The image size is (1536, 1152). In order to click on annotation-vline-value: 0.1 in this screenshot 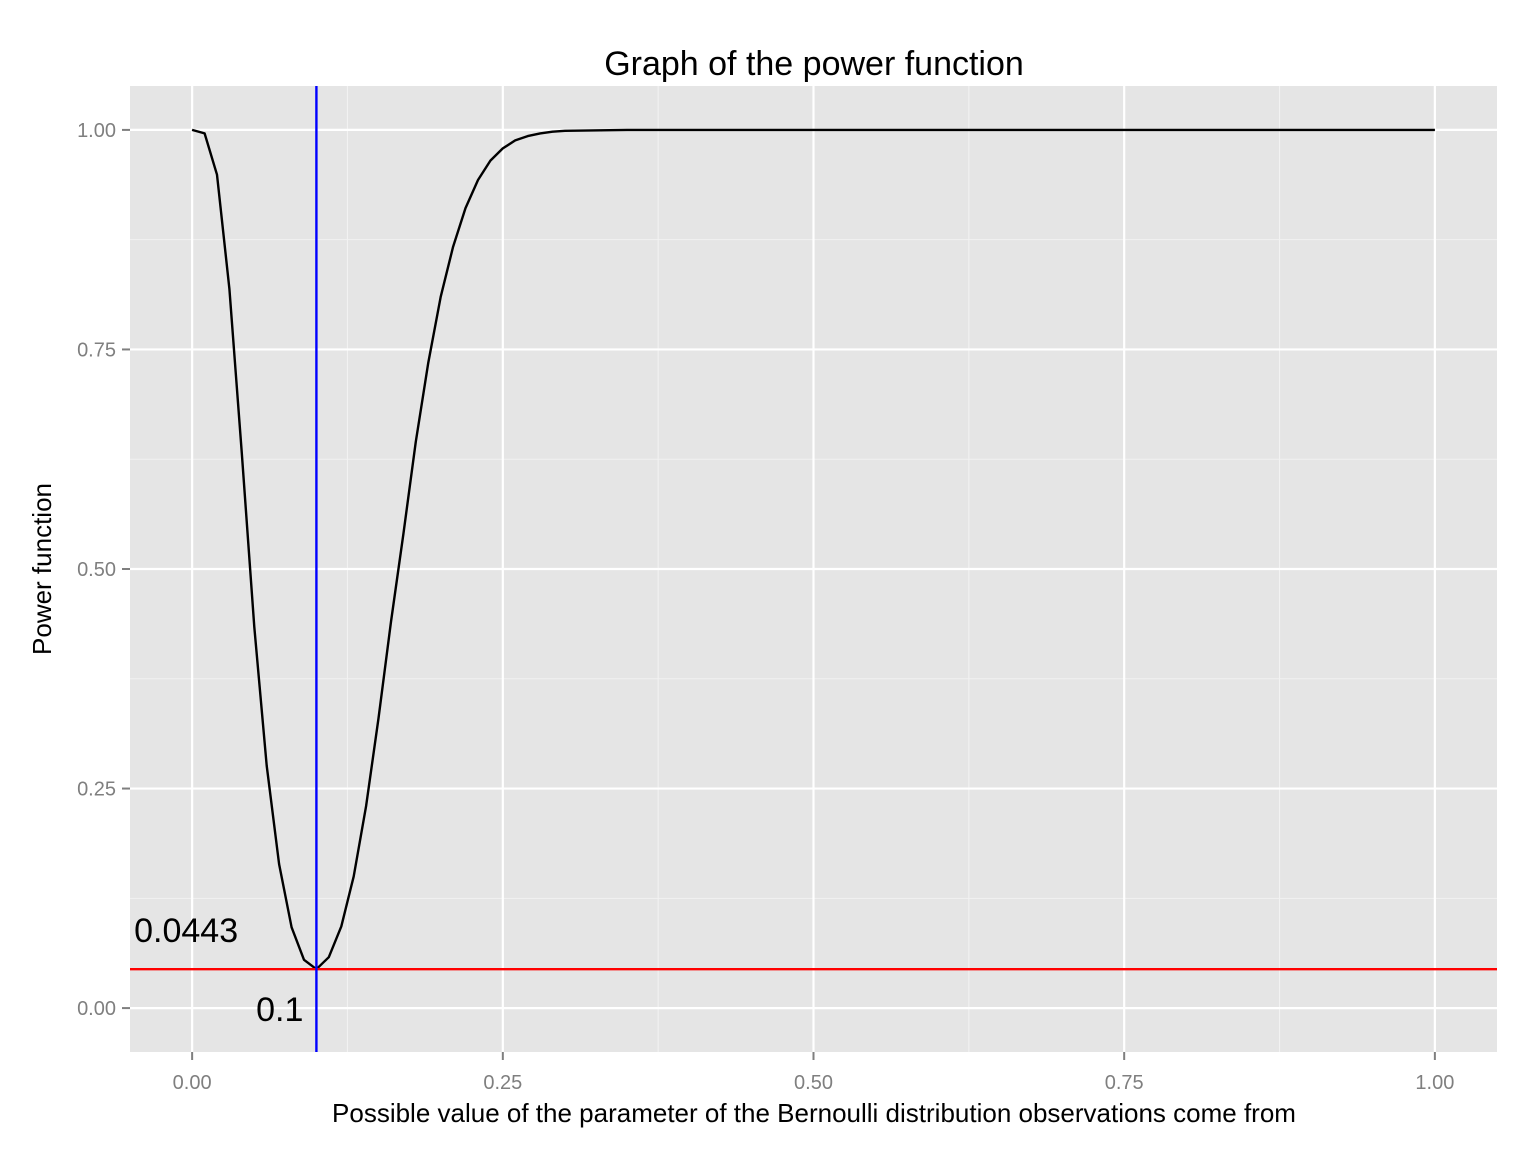, I will do `click(279, 1010)`.